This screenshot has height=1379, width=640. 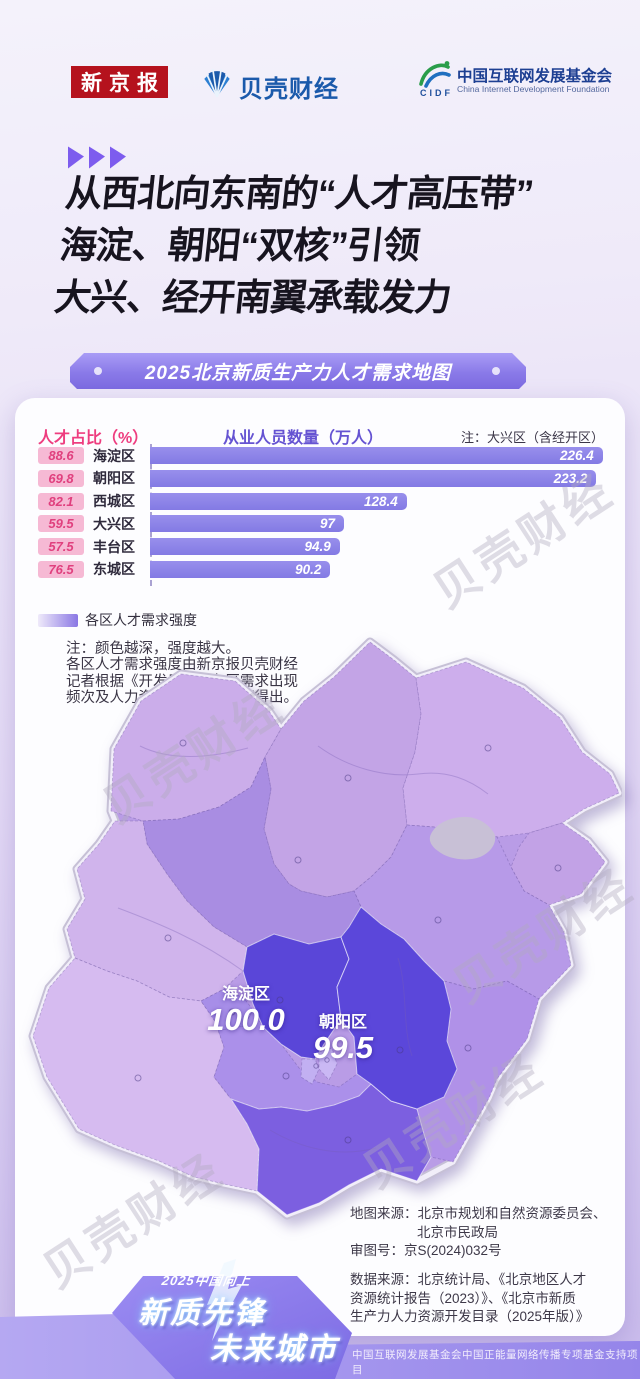 I want to click on table-row: 59.5 大兴区 97, so click(x=321, y=524).